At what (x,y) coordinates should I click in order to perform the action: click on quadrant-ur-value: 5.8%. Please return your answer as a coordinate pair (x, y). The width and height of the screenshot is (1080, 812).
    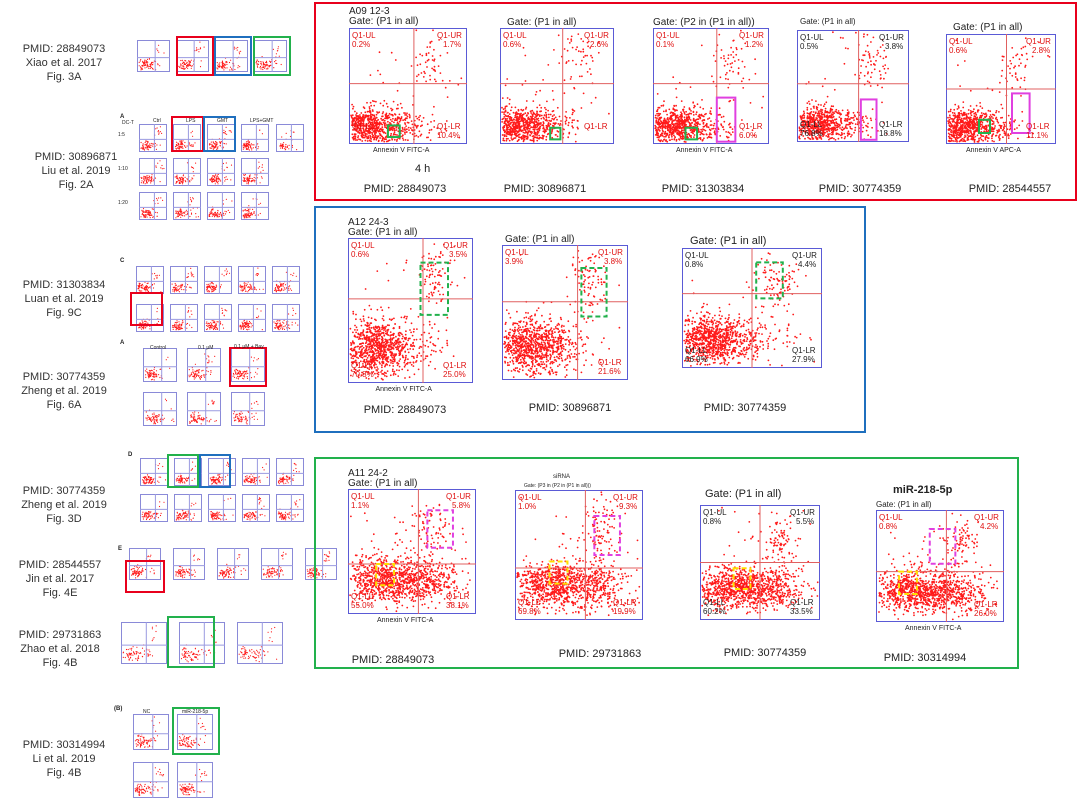
    Looking at the image, I should click on (461, 505).